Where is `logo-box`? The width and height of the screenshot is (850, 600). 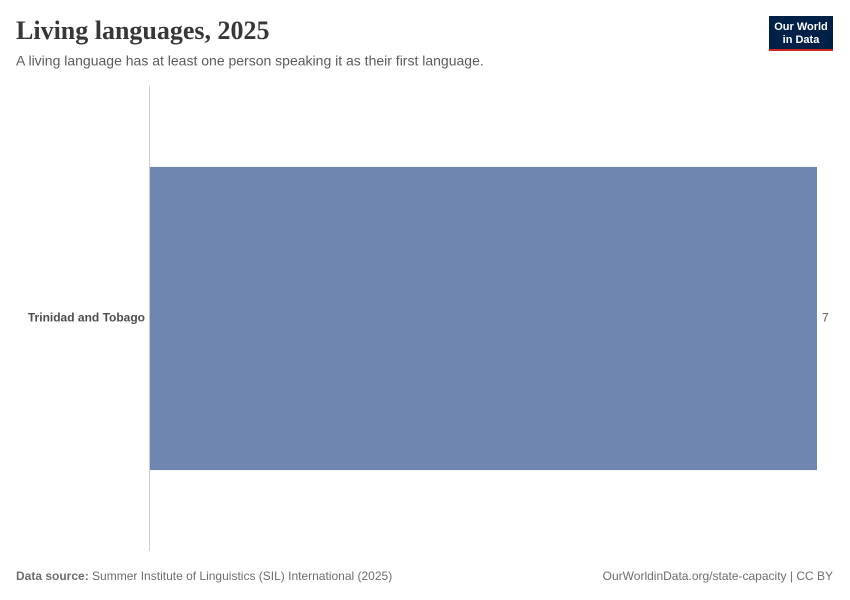
logo-box is located at coordinates (801, 33).